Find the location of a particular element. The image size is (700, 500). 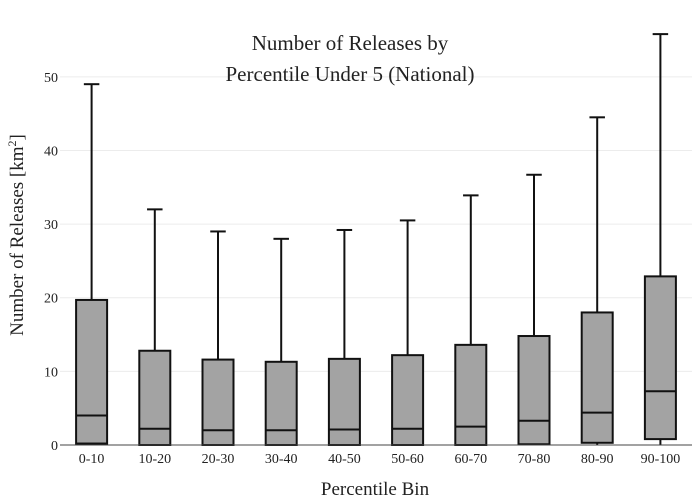

x-tick-label: 50-60 is located at coordinates (407, 459).